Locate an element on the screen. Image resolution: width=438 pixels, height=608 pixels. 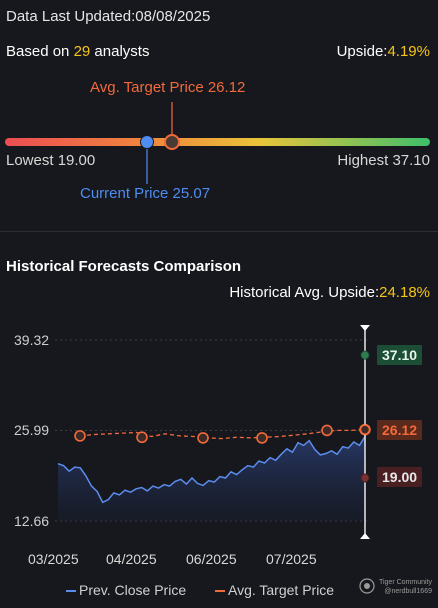
upside-value: 4.19% is located at coordinates (408, 51).